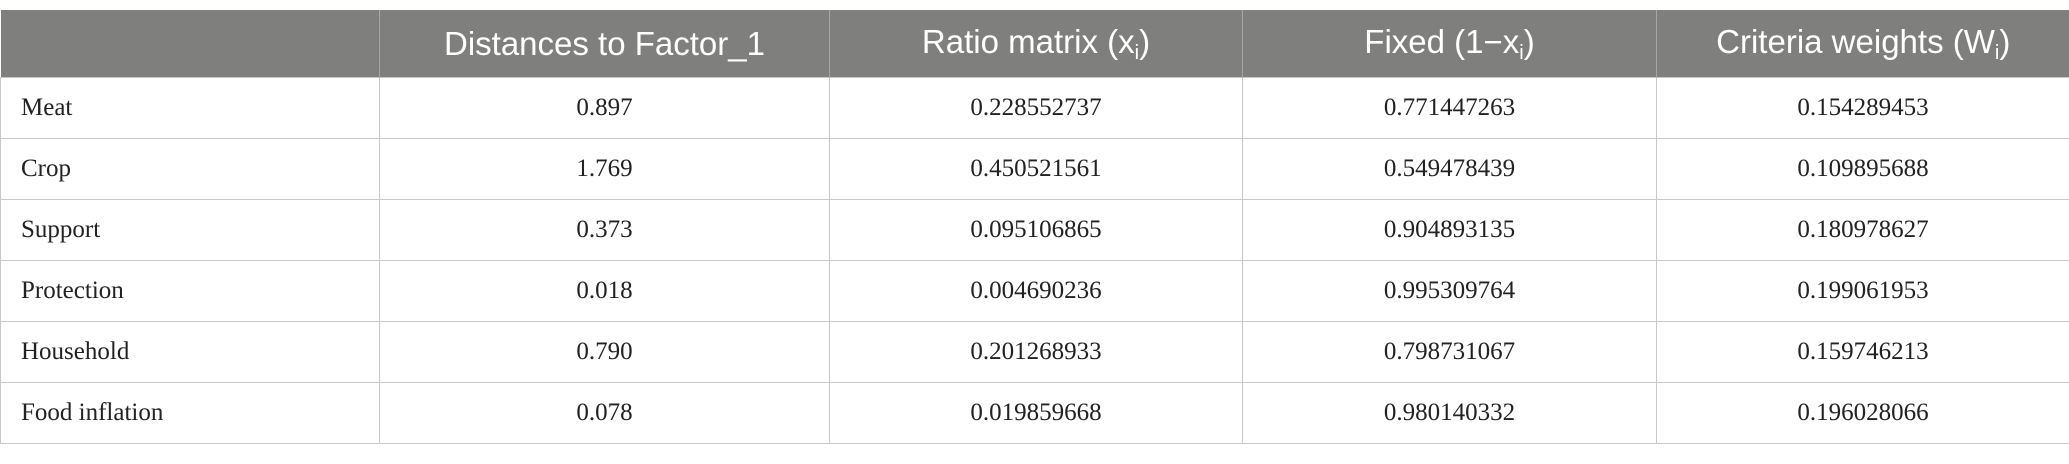 The height and width of the screenshot is (464, 2069). I want to click on cell: 0.771447263, so click(1449, 108).